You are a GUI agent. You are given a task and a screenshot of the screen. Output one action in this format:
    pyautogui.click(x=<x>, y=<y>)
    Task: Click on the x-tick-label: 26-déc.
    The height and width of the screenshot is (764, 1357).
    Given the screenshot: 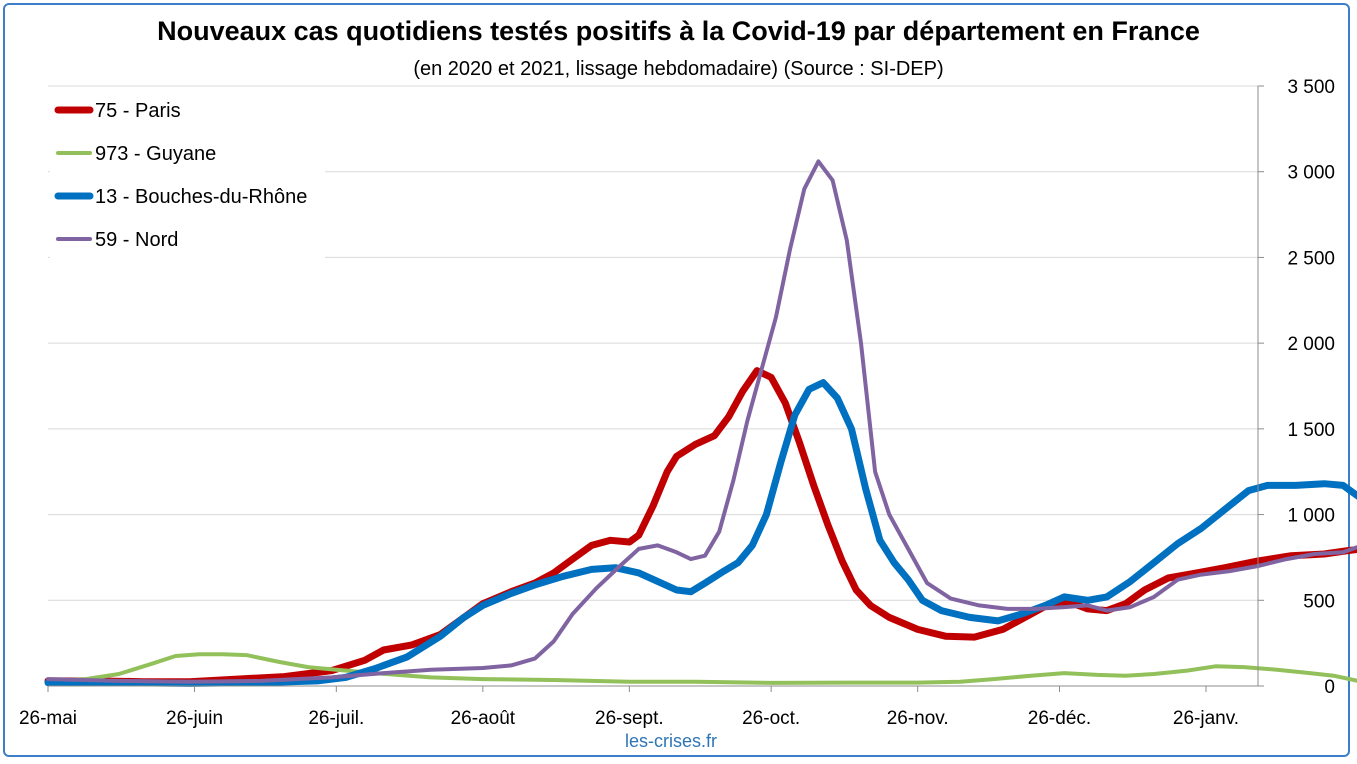 What is the action you would take?
    pyautogui.click(x=1059, y=718)
    